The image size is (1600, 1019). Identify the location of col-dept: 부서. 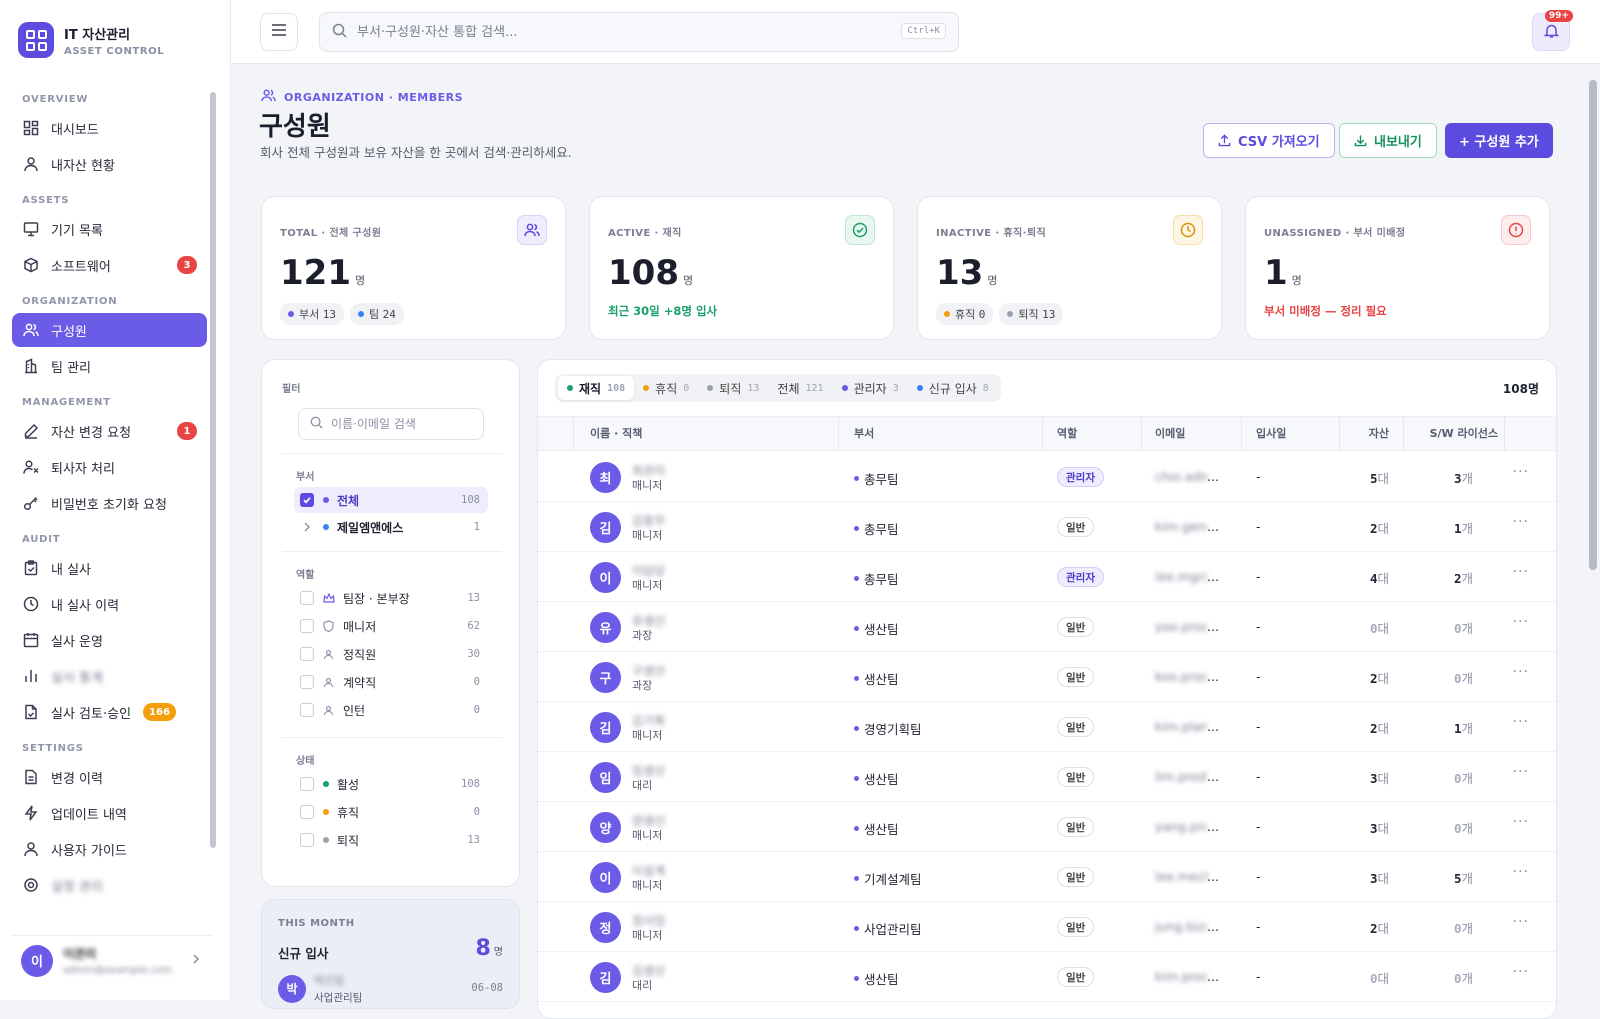
(864, 433).